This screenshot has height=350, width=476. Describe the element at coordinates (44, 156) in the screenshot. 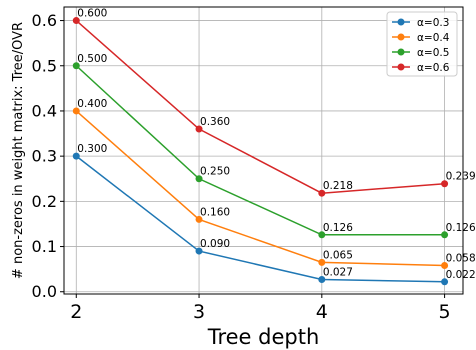

I see `y-tick-label: 0.3` at that location.